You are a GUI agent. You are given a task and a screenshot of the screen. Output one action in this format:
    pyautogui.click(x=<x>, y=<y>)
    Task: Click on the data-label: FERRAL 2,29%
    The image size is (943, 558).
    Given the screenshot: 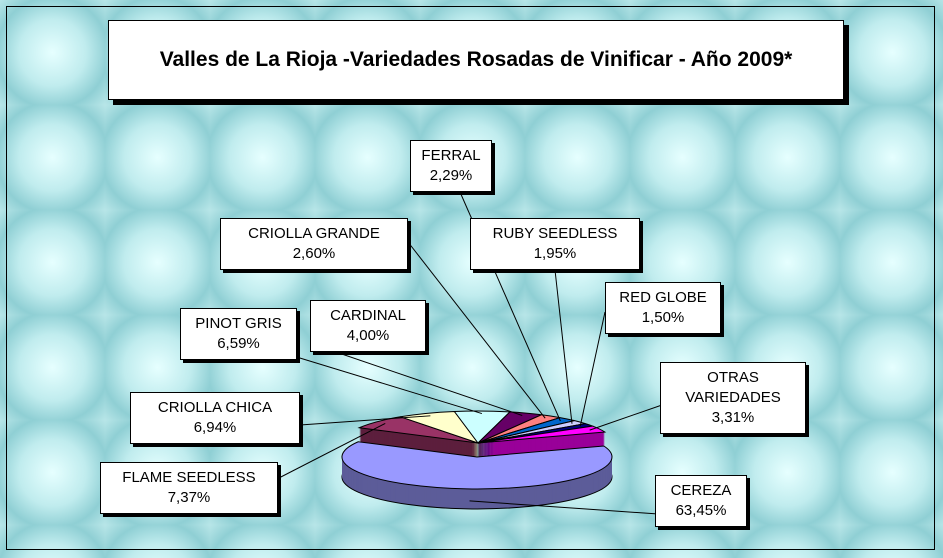 What is the action you would take?
    pyautogui.click(x=451, y=166)
    